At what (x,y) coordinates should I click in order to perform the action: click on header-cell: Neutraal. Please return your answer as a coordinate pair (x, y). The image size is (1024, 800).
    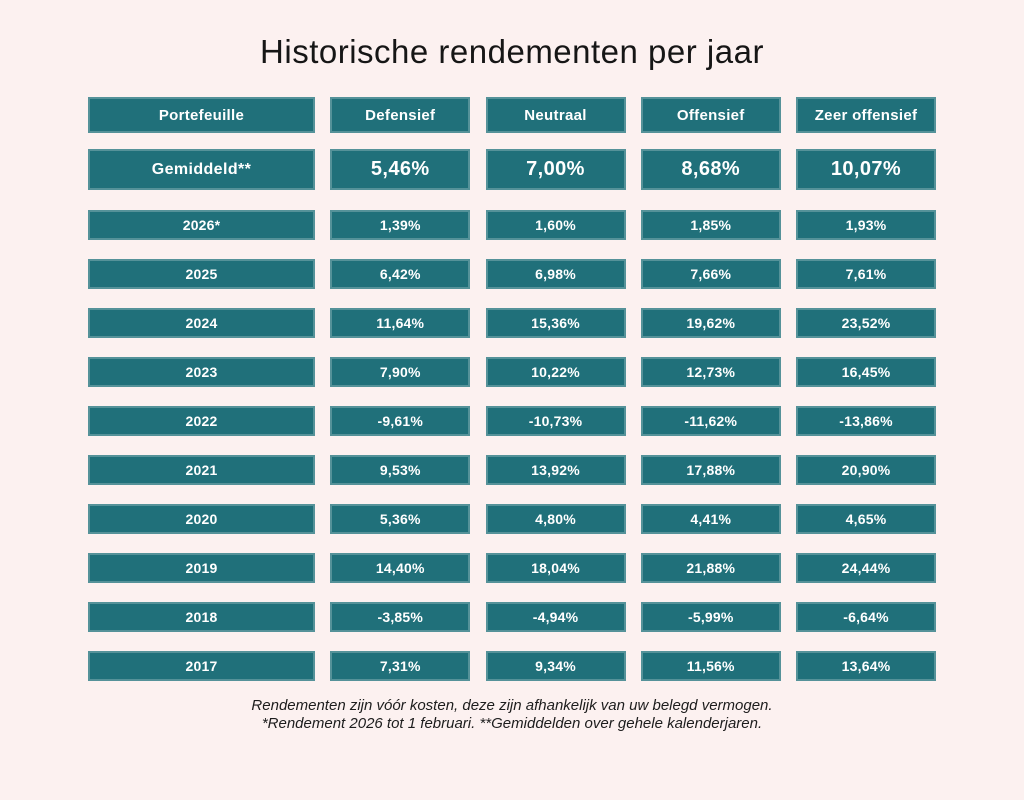
    Looking at the image, I should click on (555, 115).